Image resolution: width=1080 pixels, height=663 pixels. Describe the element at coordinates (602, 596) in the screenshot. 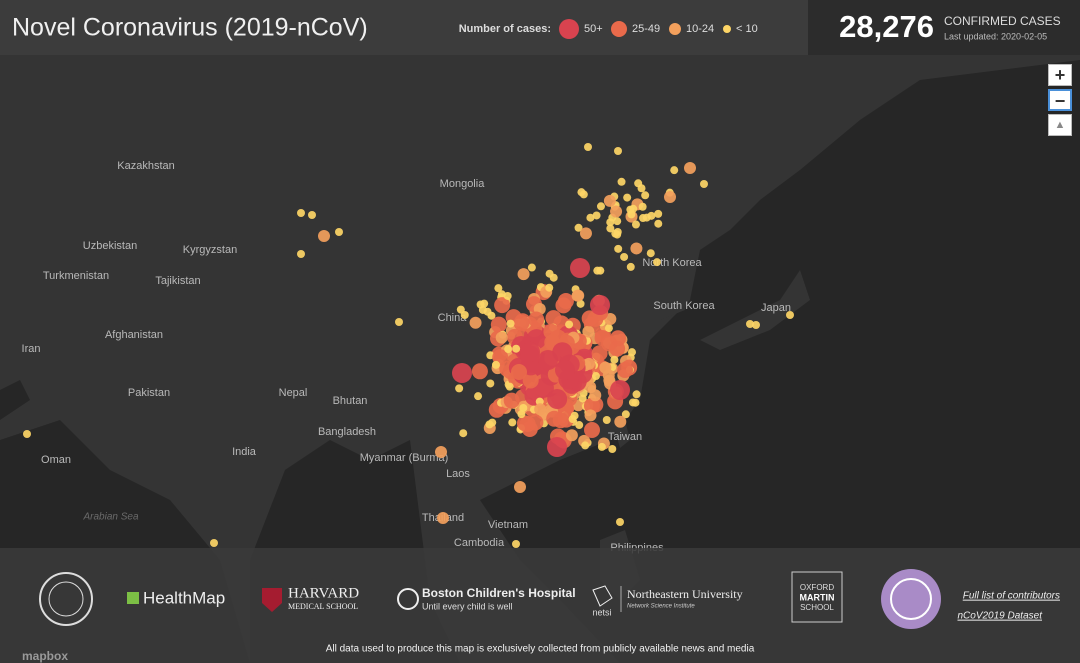

I see `netsi-icon` at that location.